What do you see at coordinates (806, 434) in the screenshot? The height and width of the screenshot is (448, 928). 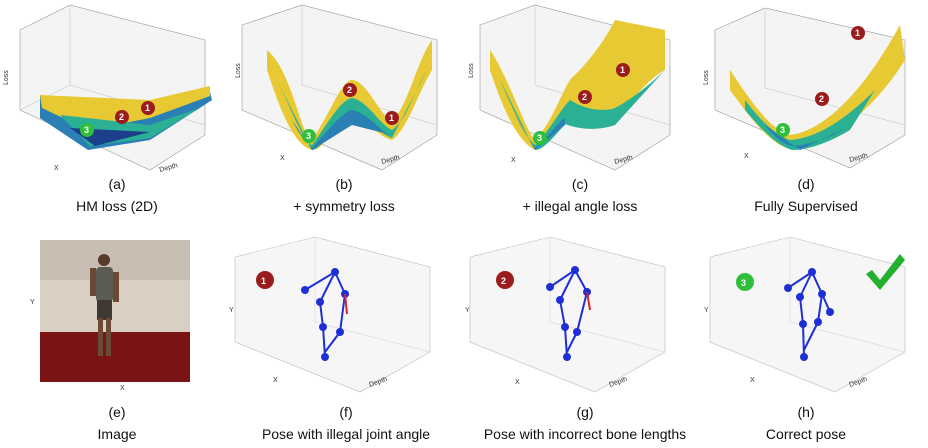 I see `panel-caption: Correct pose` at bounding box center [806, 434].